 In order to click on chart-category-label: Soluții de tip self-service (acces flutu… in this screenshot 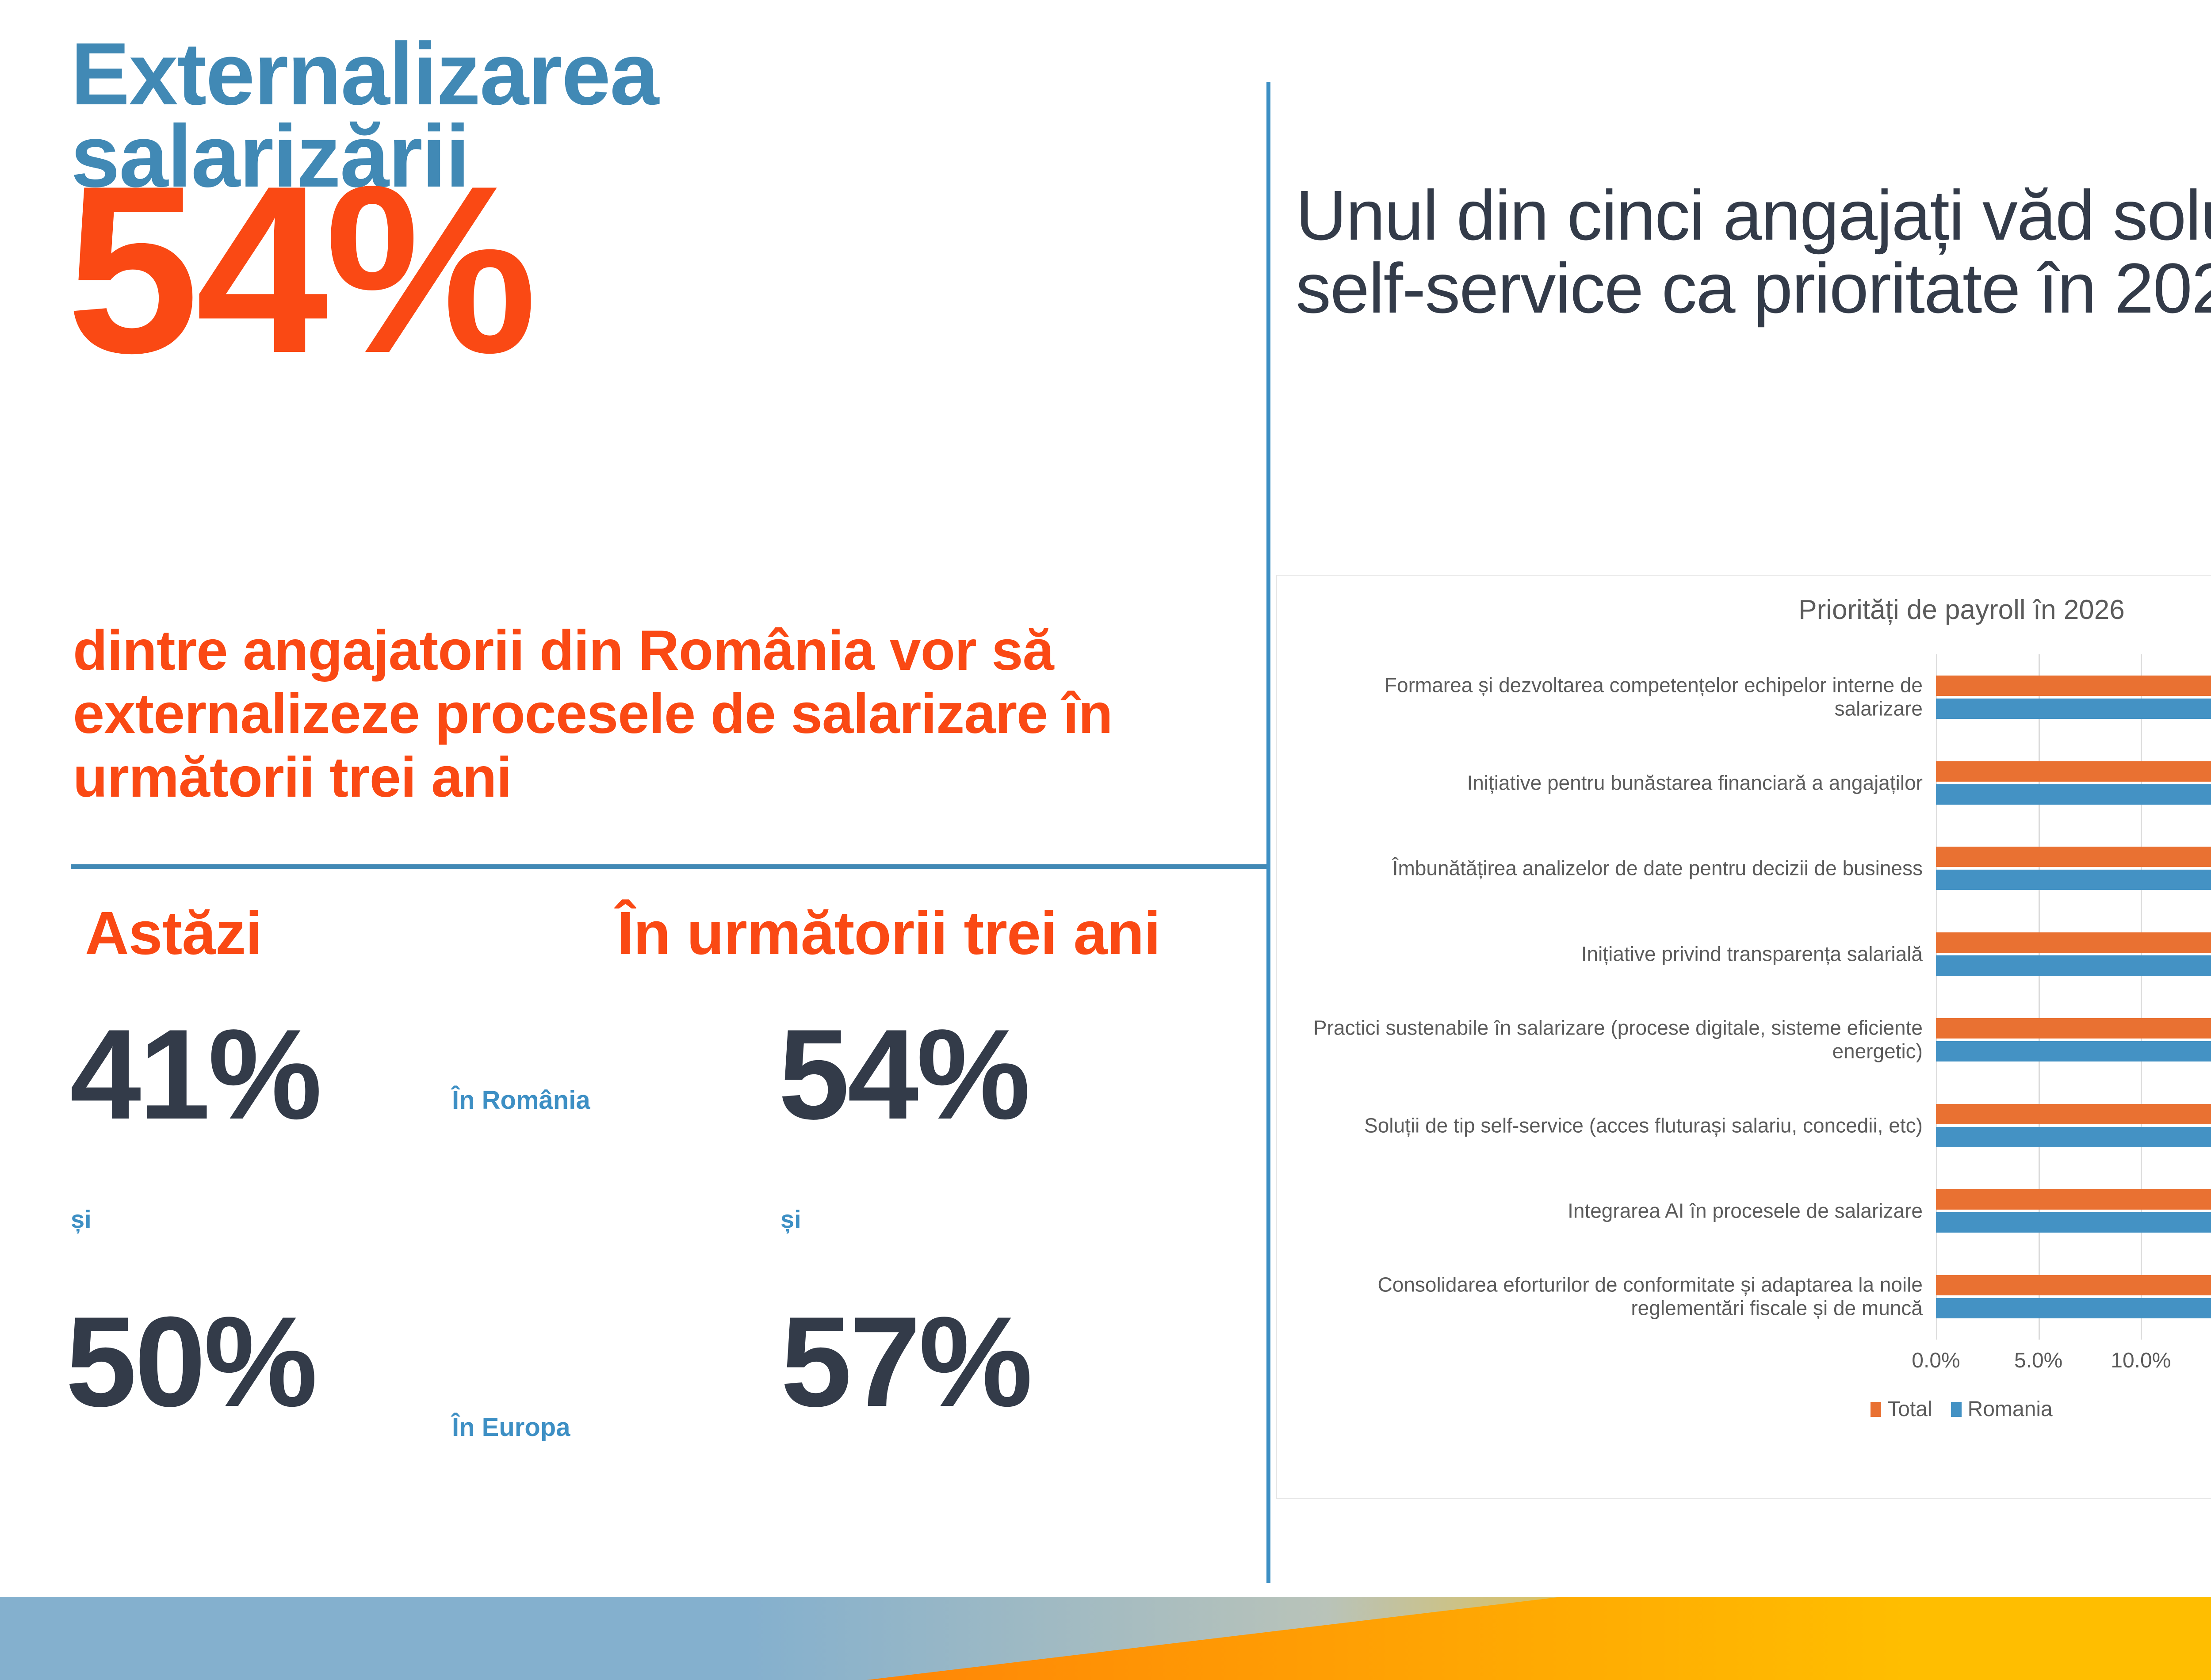, I will do `click(1643, 1125)`.